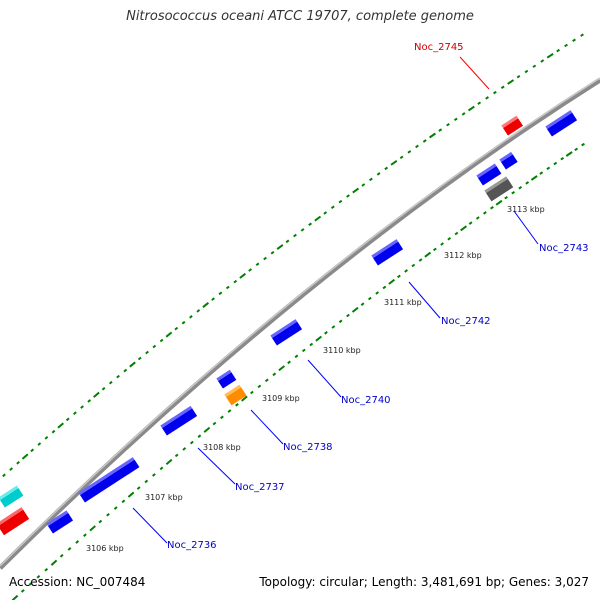 The image size is (600, 600). What do you see at coordinates (463, 255) in the screenshot?
I see `tick-label: 3112 kbp` at bounding box center [463, 255].